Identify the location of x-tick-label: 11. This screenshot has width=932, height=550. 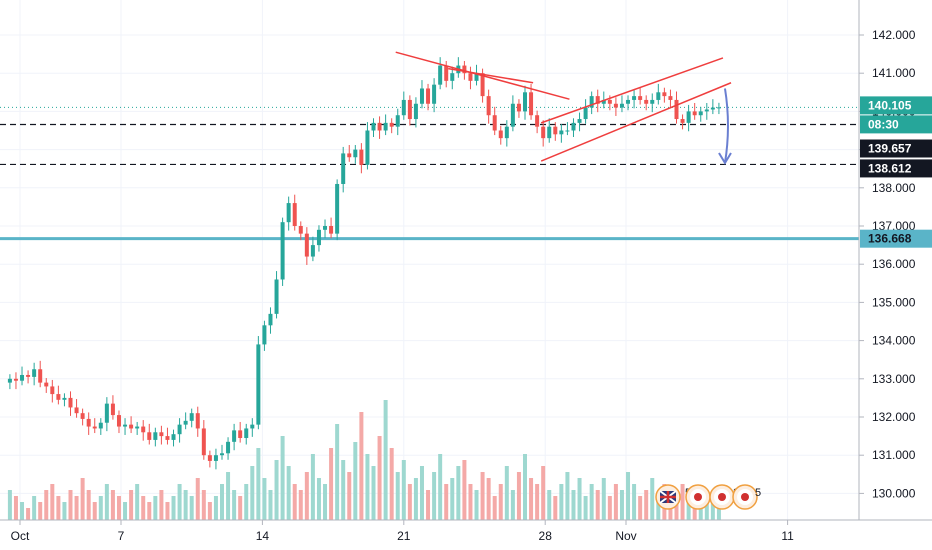
(787, 536).